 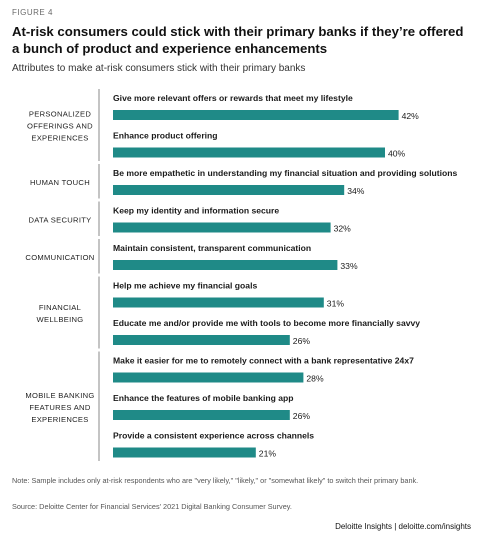 What do you see at coordinates (32, 12) in the screenshot?
I see `figure-label: FIGURE 4` at bounding box center [32, 12].